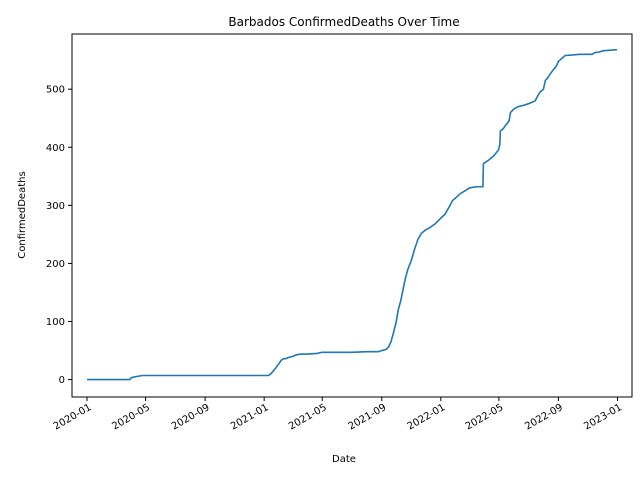  I want to click on y-tick-label: 300, so click(55, 206).